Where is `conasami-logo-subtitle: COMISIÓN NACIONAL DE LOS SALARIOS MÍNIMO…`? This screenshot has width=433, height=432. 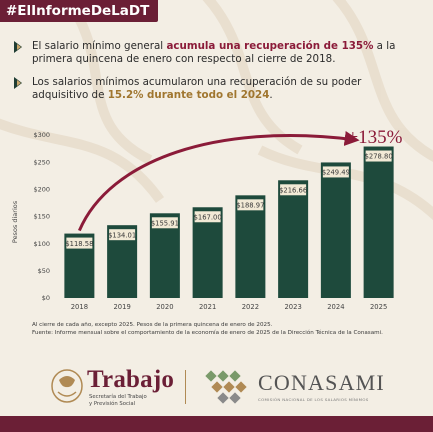
conasami-logo-subtitle: COMISIÓN NACIONAL DE LOS SALARIOS MÍNIMO… is located at coordinates (313, 399).